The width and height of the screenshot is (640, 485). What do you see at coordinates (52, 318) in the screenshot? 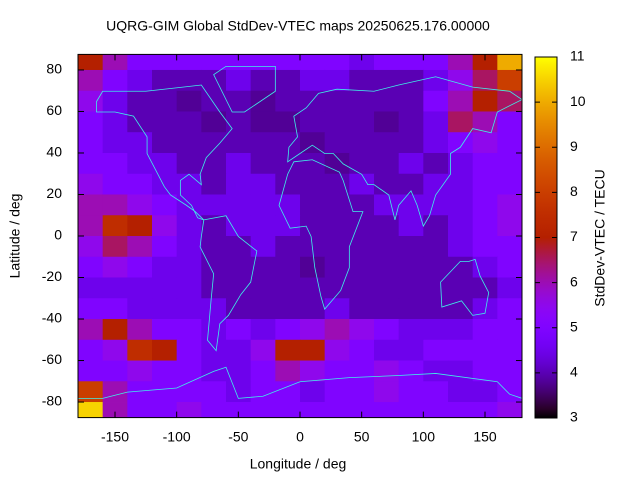
I see `y-tick-label: -40` at bounding box center [52, 318].